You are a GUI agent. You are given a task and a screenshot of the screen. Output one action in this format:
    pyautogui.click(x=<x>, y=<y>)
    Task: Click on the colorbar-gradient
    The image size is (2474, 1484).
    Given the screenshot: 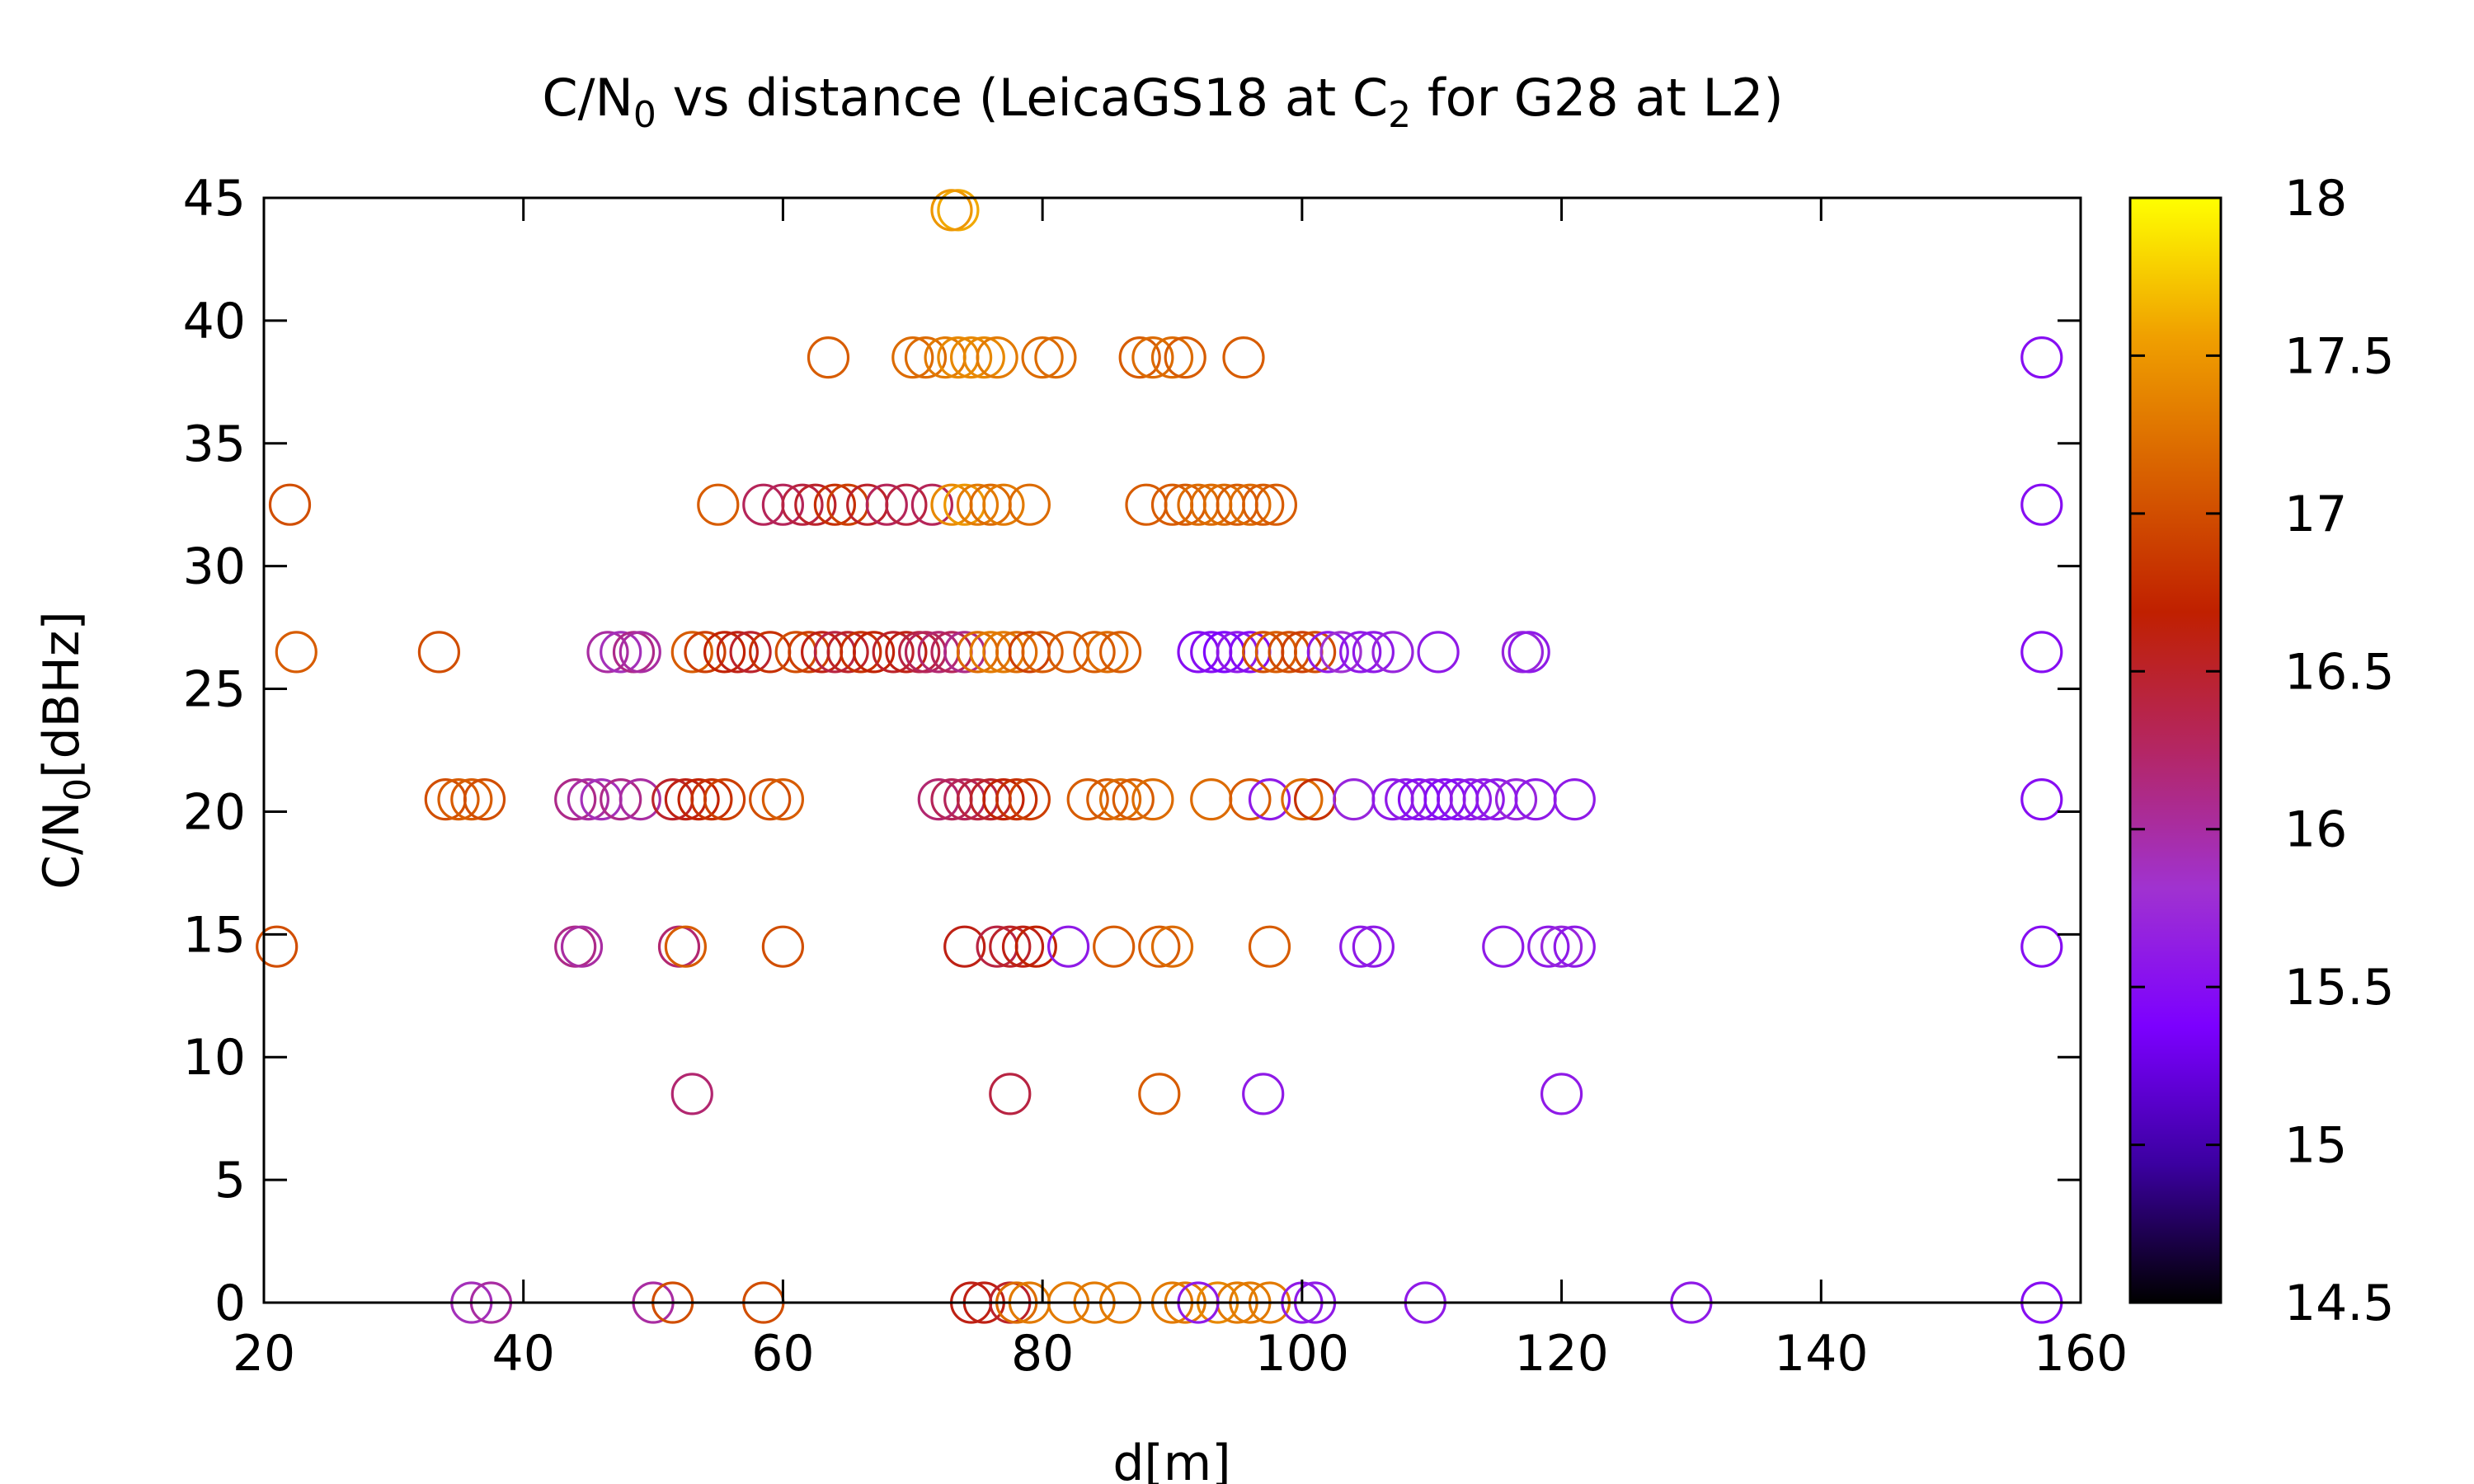 What is the action you would take?
    pyautogui.click(x=2175, y=750)
    